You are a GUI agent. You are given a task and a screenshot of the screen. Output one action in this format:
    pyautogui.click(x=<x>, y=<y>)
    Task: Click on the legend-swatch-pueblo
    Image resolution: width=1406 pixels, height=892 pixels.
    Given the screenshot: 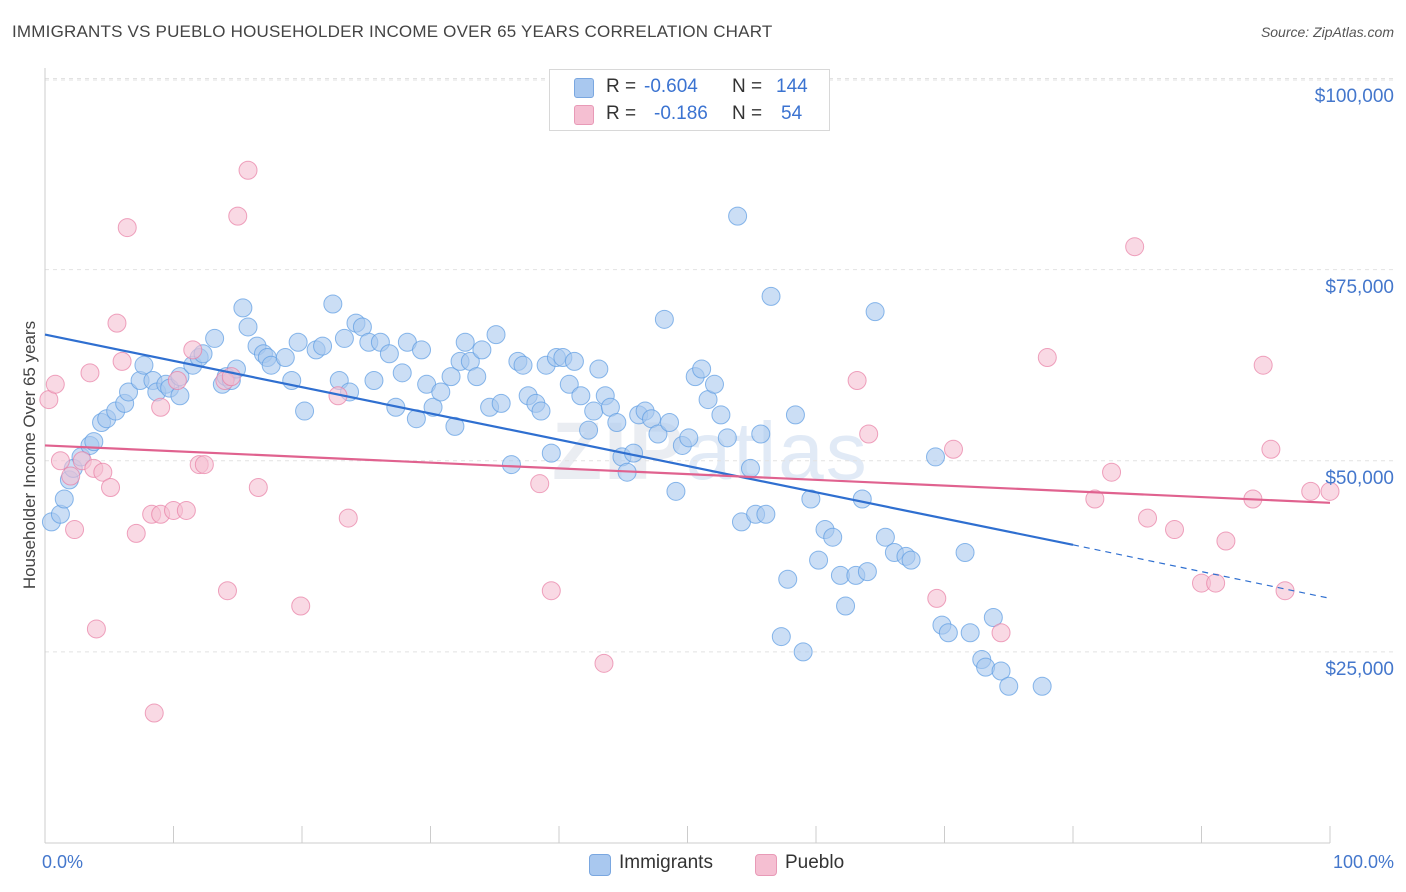 What is the action you would take?
    pyautogui.click(x=584, y=115)
    